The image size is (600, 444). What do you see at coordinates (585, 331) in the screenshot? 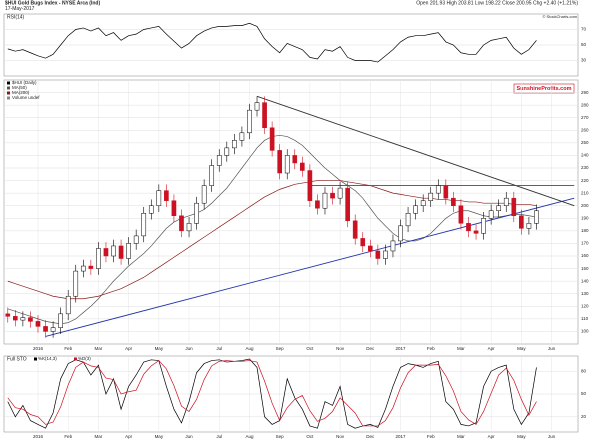
I see `y-tick-label: 100` at bounding box center [585, 331].